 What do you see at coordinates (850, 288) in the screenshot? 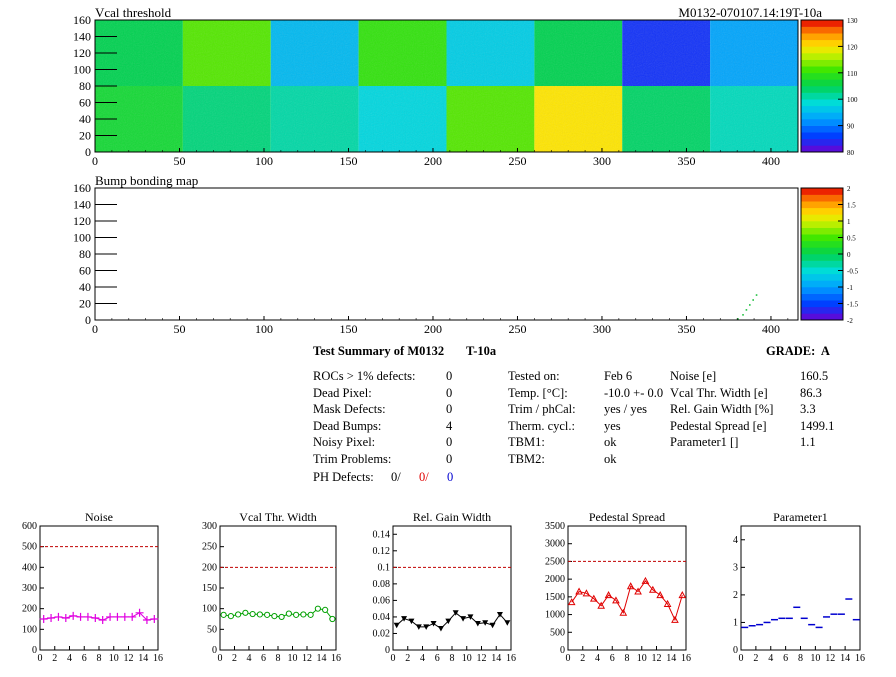
I see `z-tick-label: -1` at bounding box center [850, 288].